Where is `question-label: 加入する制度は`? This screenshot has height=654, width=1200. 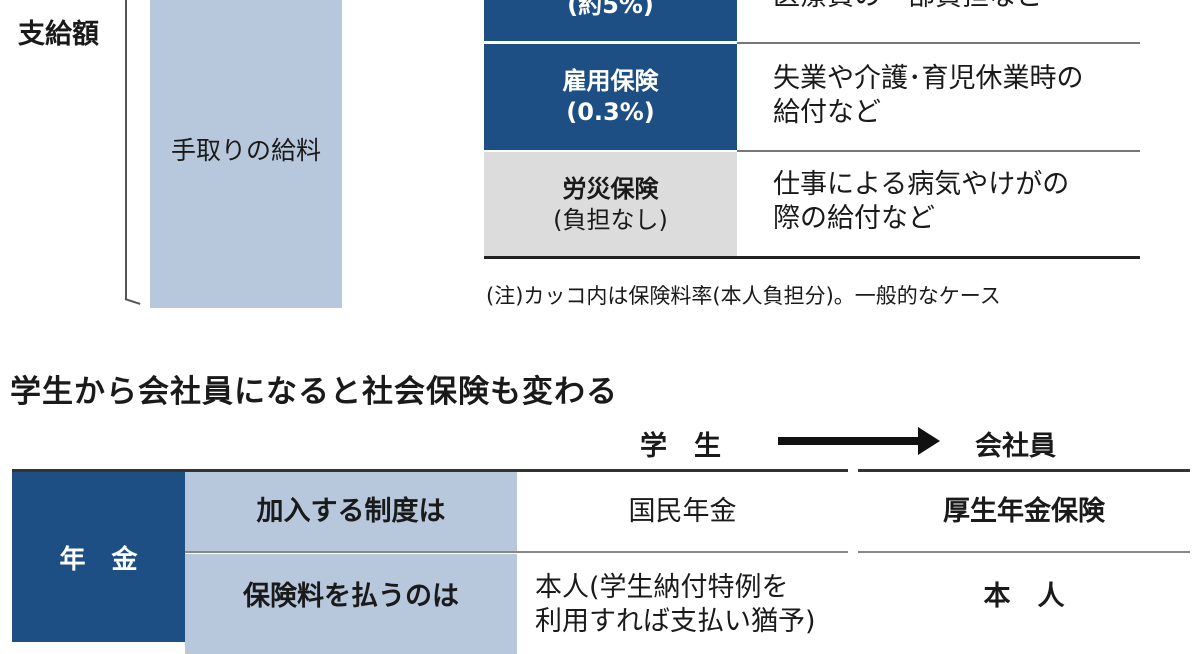
question-label: 加入する制度は is located at coordinates (351, 511).